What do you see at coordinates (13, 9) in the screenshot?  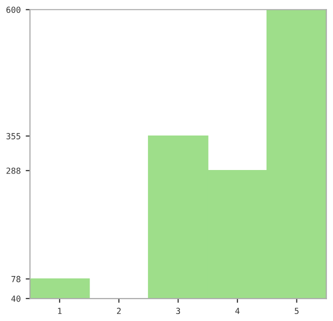 I see `y-tick-label: 600` at bounding box center [13, 9].